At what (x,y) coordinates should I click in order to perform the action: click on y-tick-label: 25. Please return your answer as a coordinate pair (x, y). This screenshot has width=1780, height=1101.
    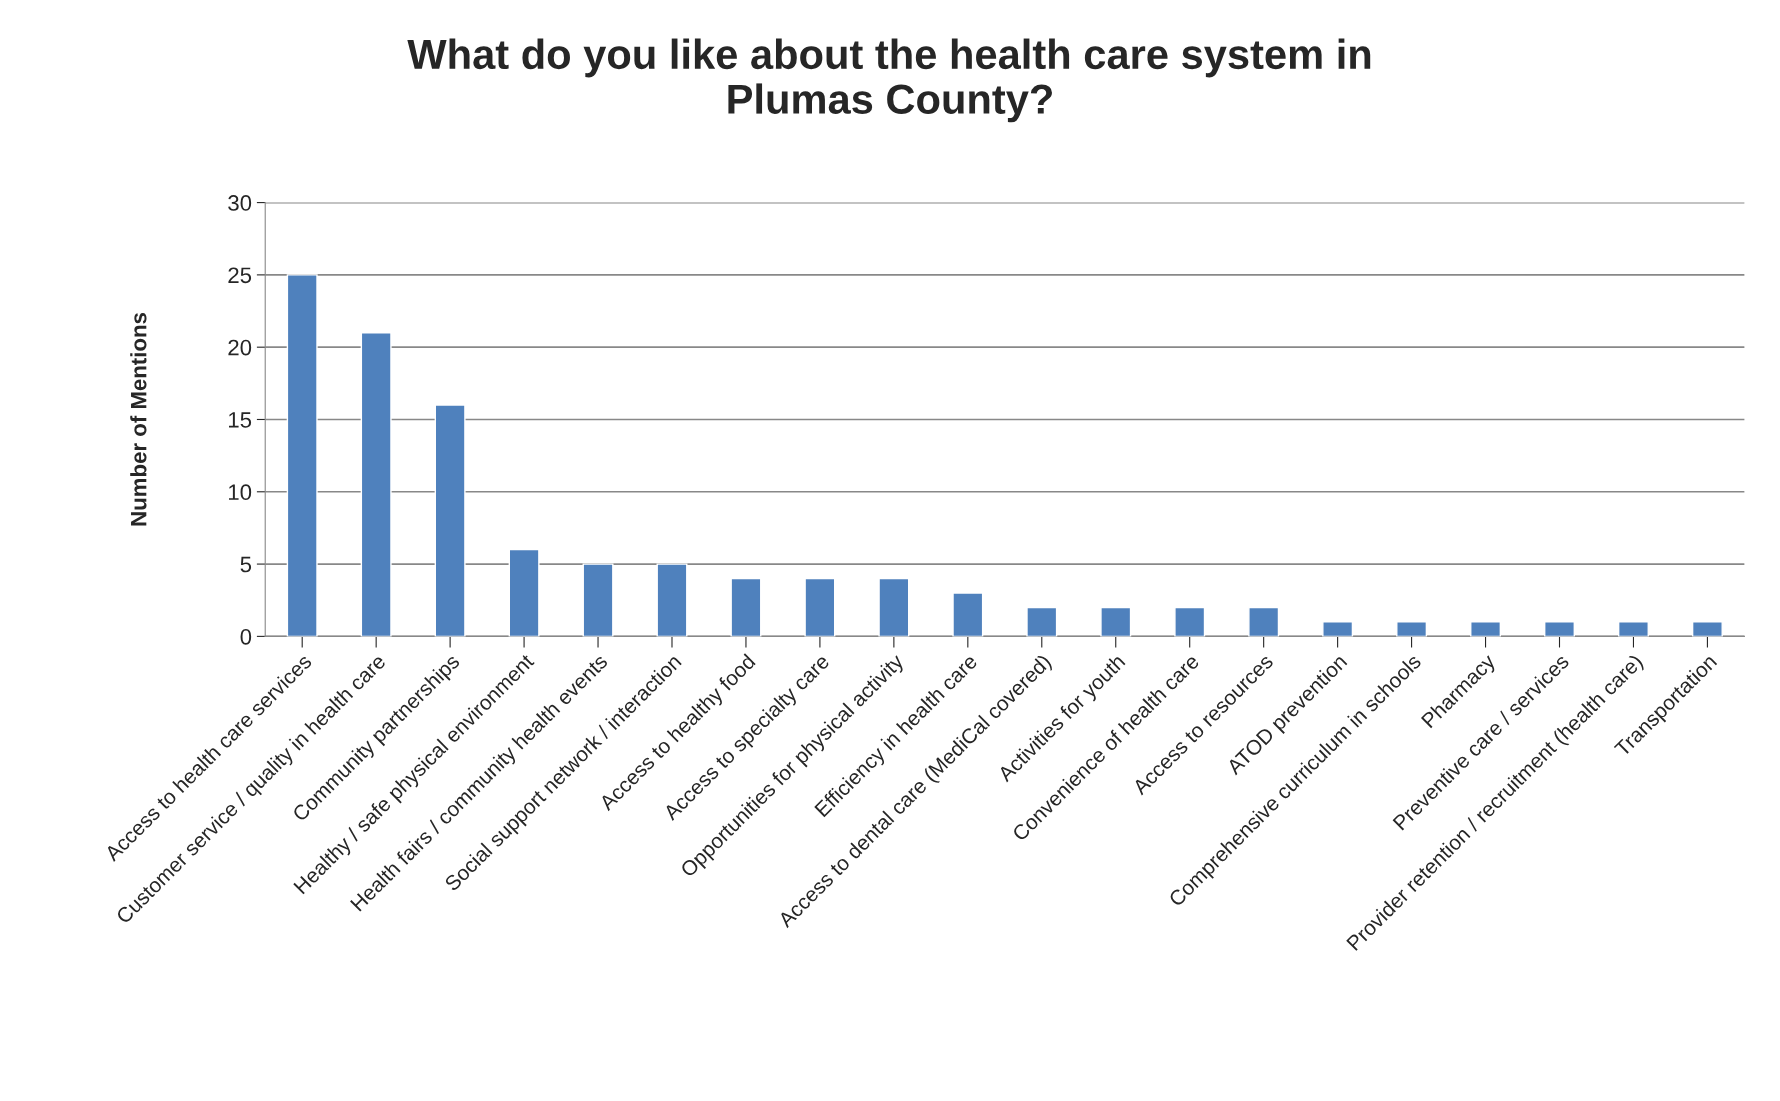
    Looking at the image, I should click on (240, 275).